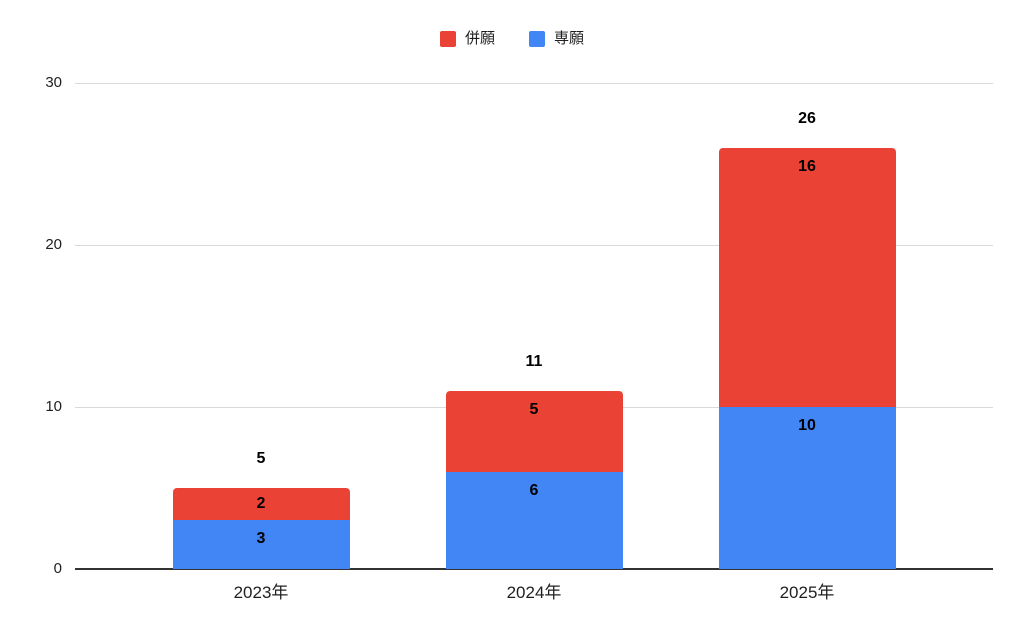  What do you see at coordinates (534, 569) in the screenshot?
I see `x-axis-line` at bounding box center [534, 569].